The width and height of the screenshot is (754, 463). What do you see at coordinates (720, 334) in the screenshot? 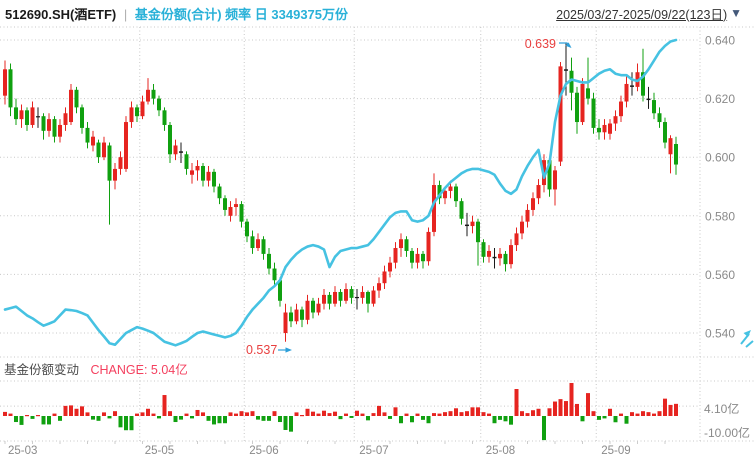
I see `svg-text: 0.540` at bounding box center [720, 334].